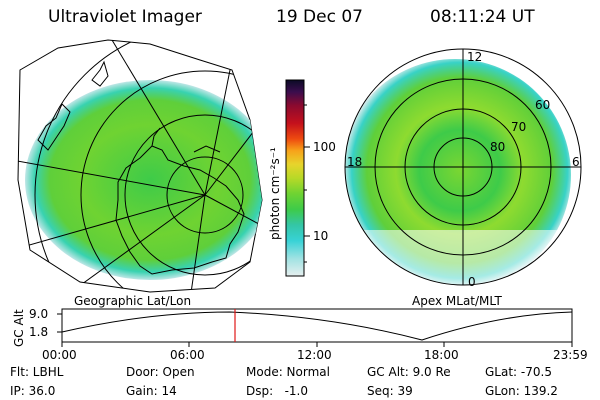 This screenshot has height=400, width=600. Describe the element at coordinates (151, 391) in the screenshot. I see `status-gain: Gain: 14` at that location.